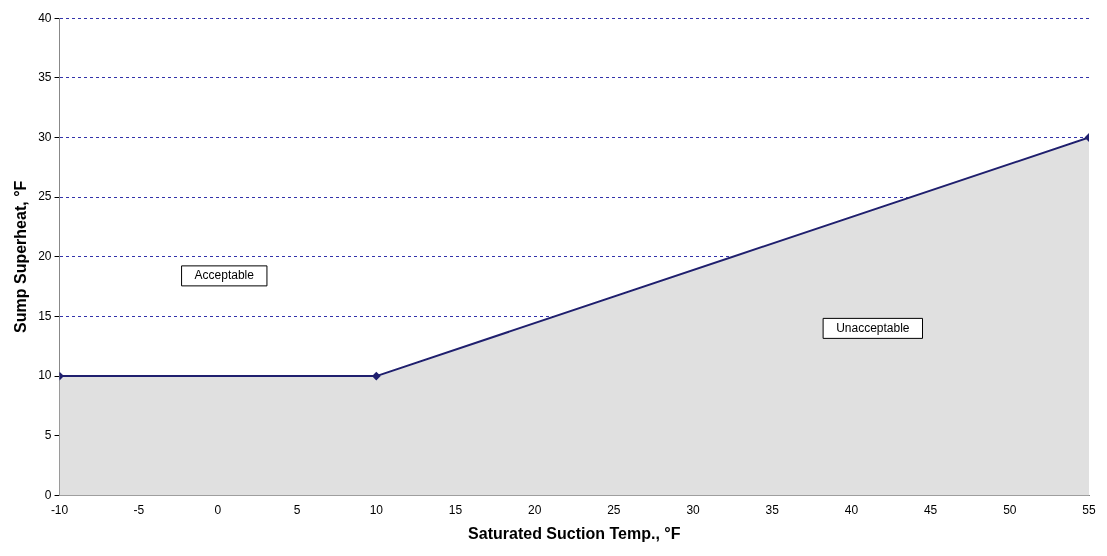  I want to click on y-tick-label: 10, so click(45, 375).